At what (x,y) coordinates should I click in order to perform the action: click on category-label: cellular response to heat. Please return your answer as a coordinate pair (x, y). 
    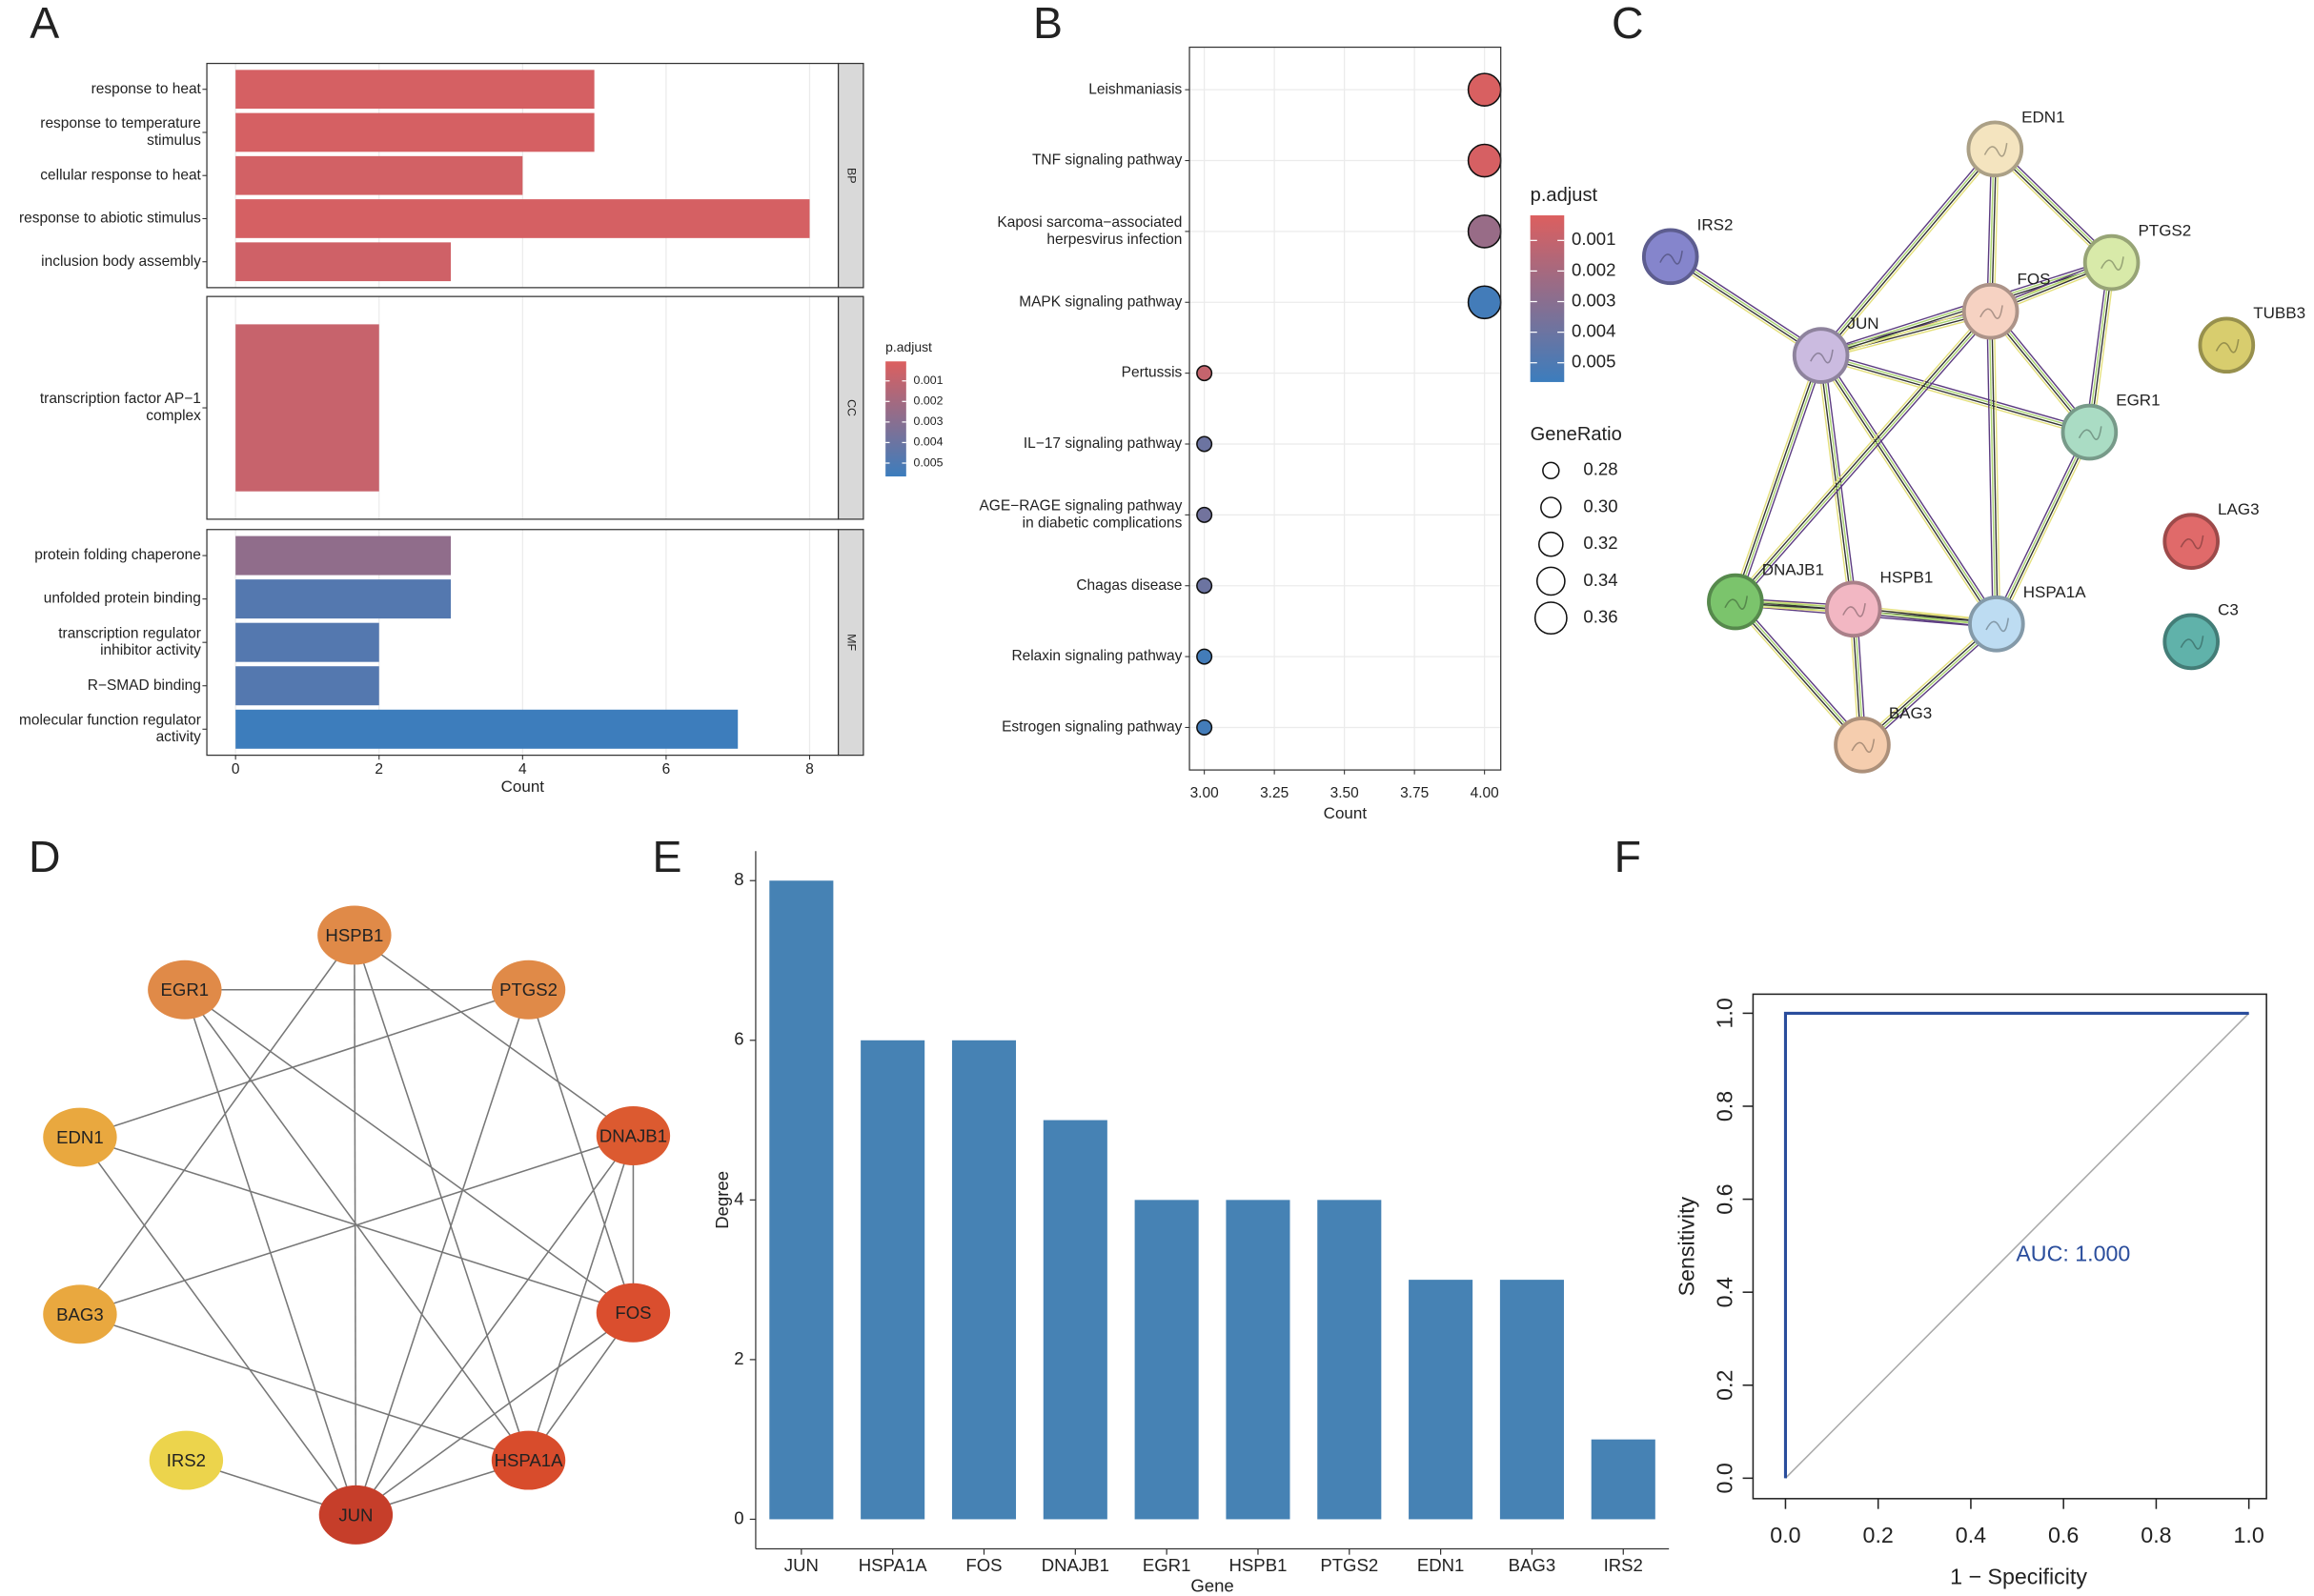
    Looking at the image, I should click on (121, 175).